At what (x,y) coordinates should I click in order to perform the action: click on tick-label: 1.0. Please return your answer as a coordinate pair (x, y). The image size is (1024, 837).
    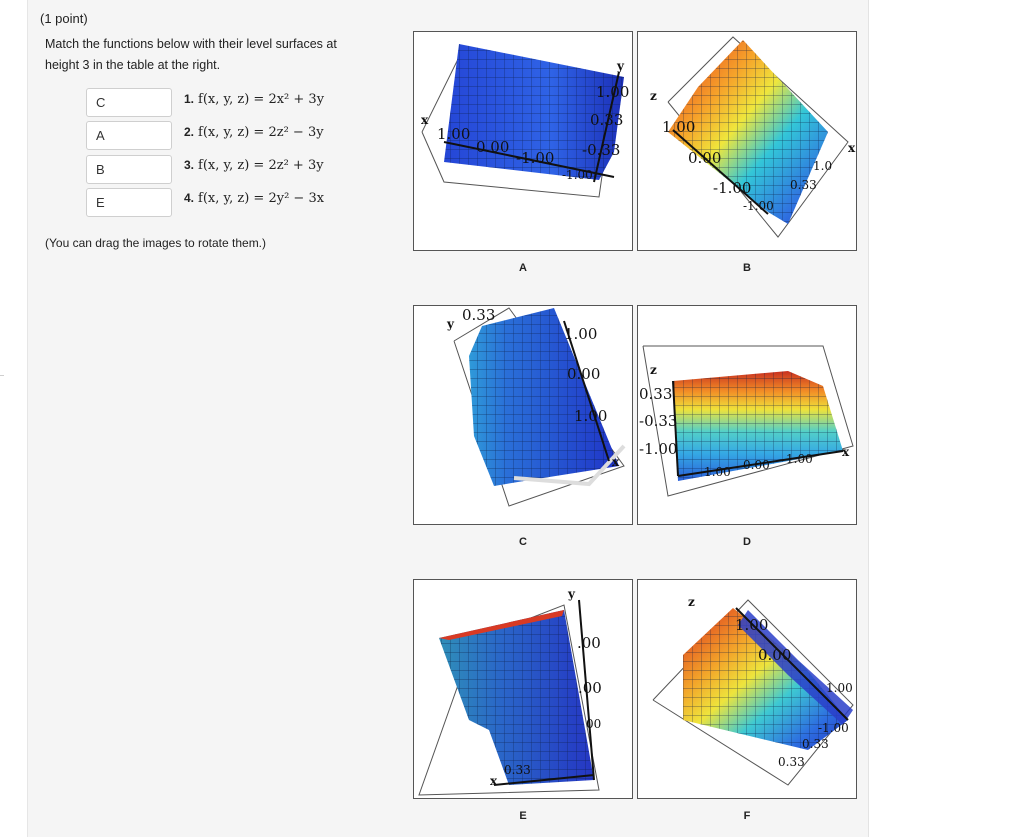
    Looking at the image, I should click on (822, 166).